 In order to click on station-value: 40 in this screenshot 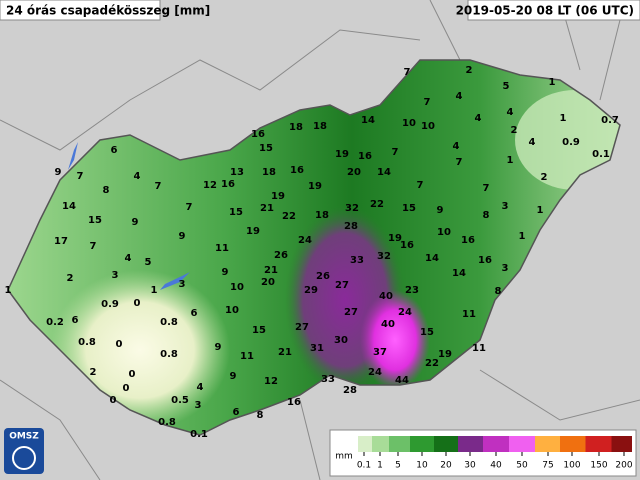, I will do `click(388, 324)`.